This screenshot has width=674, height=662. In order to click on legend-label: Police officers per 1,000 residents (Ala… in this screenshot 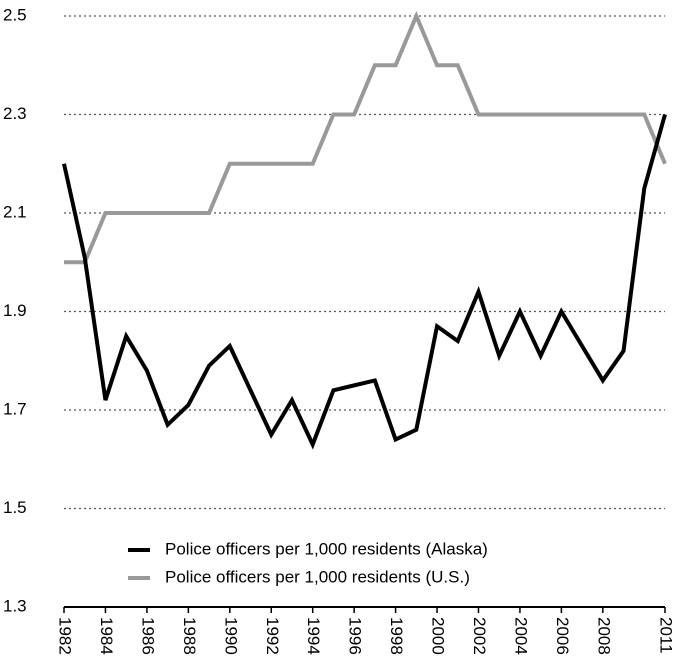, I will do `click(326, 548)`.